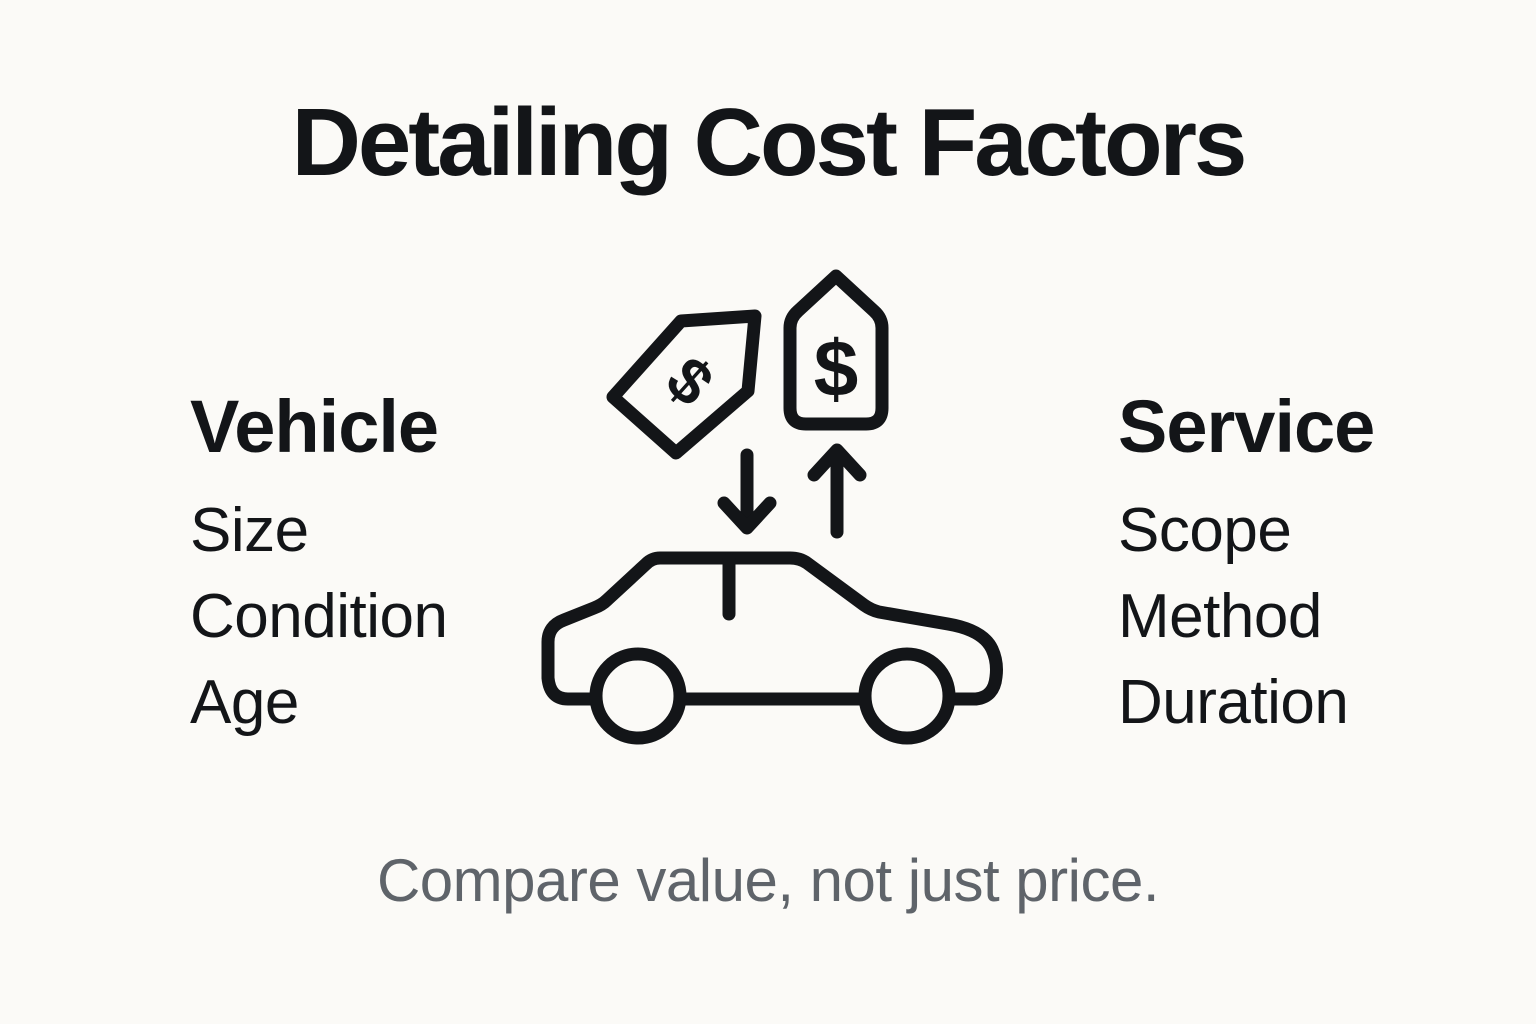  I want to click on dollar-sign-tilted: $, so click(690, 380).